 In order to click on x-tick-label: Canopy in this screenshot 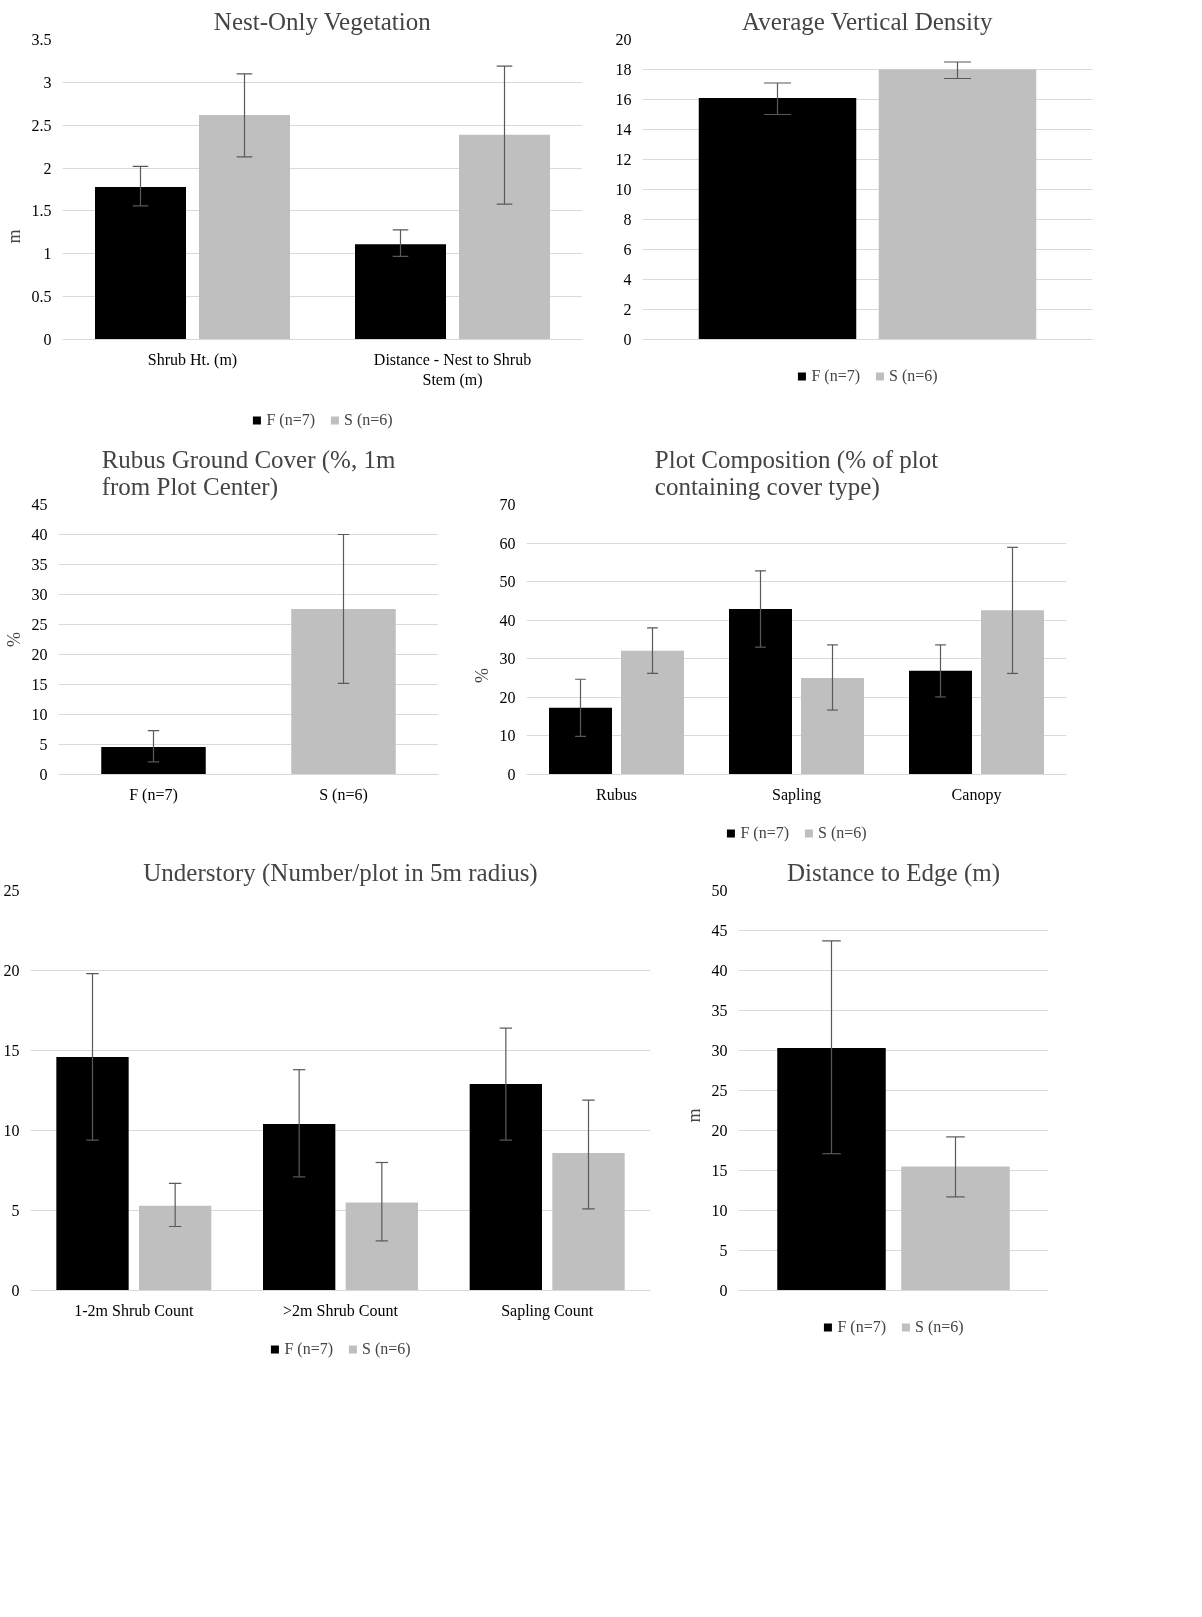, I will do `click(976, 794)`.